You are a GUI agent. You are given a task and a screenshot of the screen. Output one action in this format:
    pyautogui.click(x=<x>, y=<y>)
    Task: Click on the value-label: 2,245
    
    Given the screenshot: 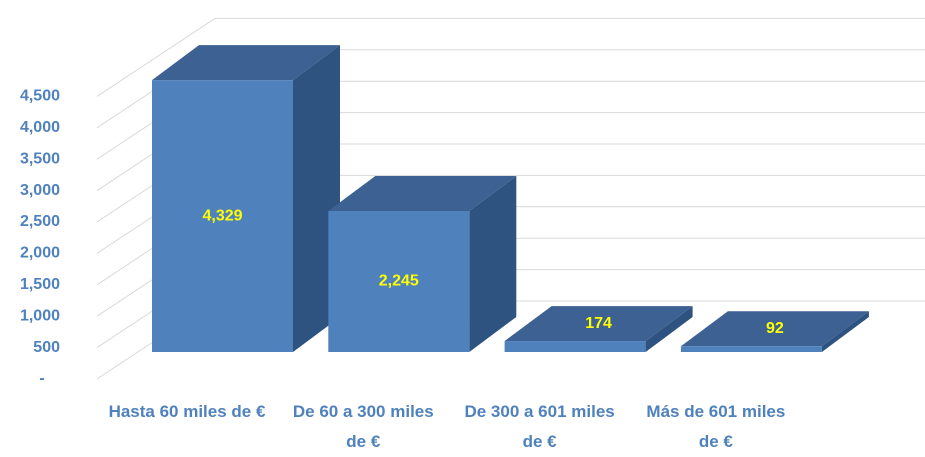 What is the action you would take?
    pyautogui.click(x=399, y=281)
    